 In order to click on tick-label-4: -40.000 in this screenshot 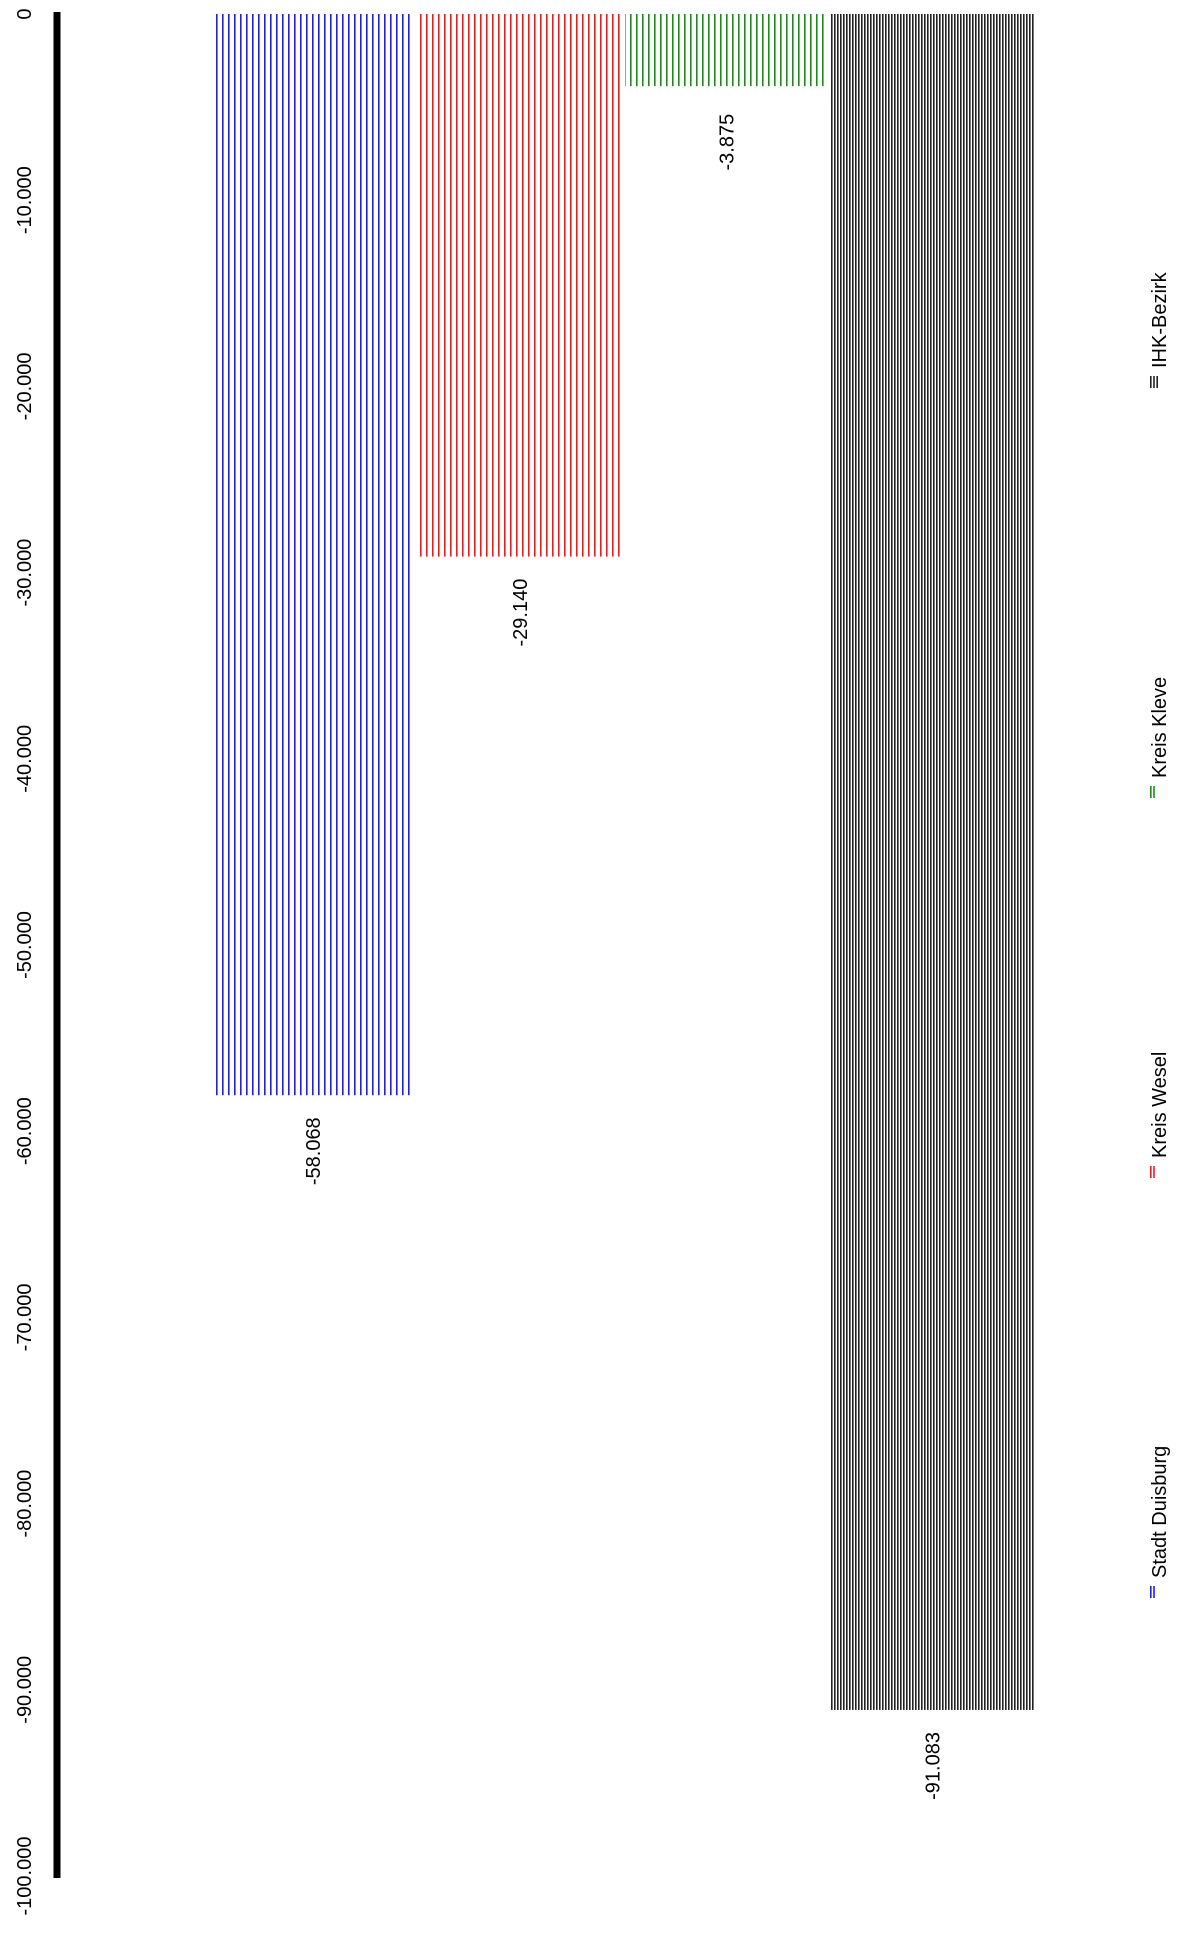, I will do `click(25, 759)`.